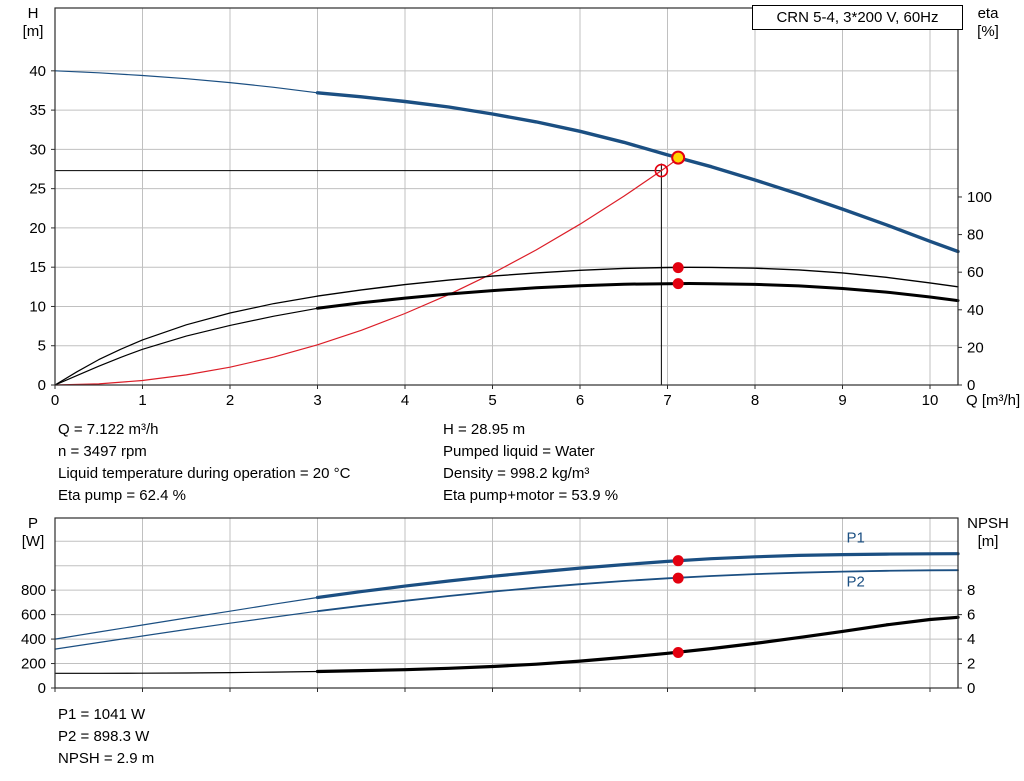 The image size is (1024, 781). I want to click on eta-pump-duty-marker, so click(678, 268).